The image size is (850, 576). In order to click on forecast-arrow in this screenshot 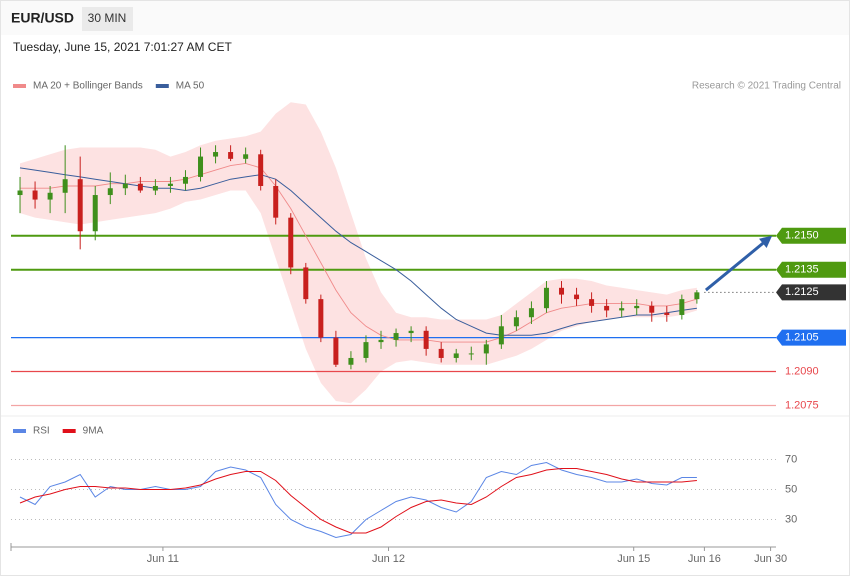, I will do `click(735, 266)`.